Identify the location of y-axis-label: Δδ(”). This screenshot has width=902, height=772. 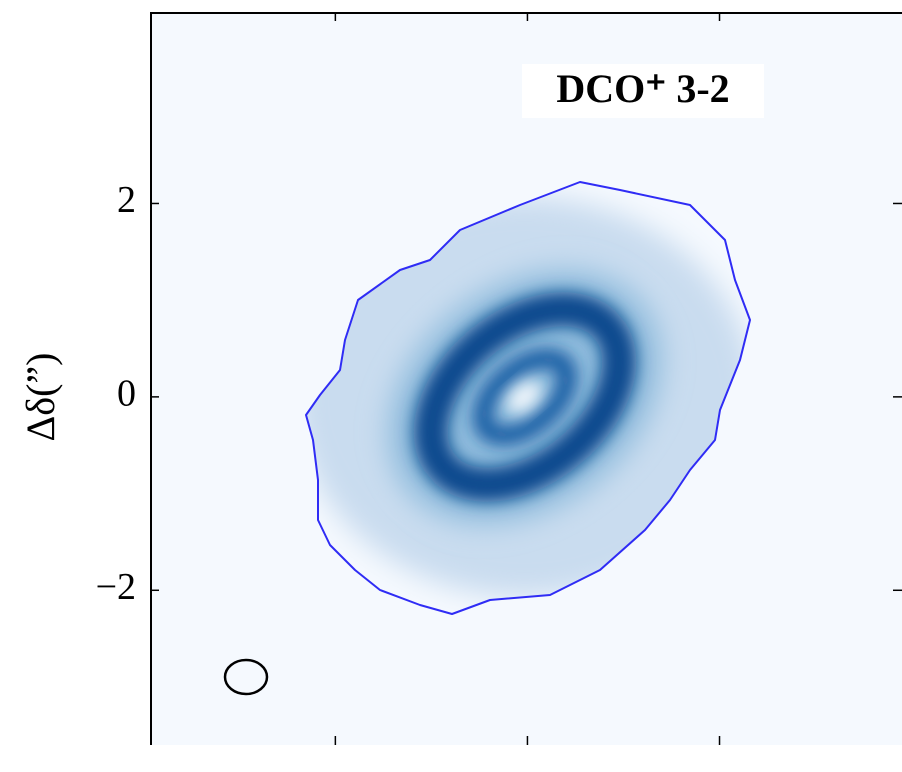
(40, 397).